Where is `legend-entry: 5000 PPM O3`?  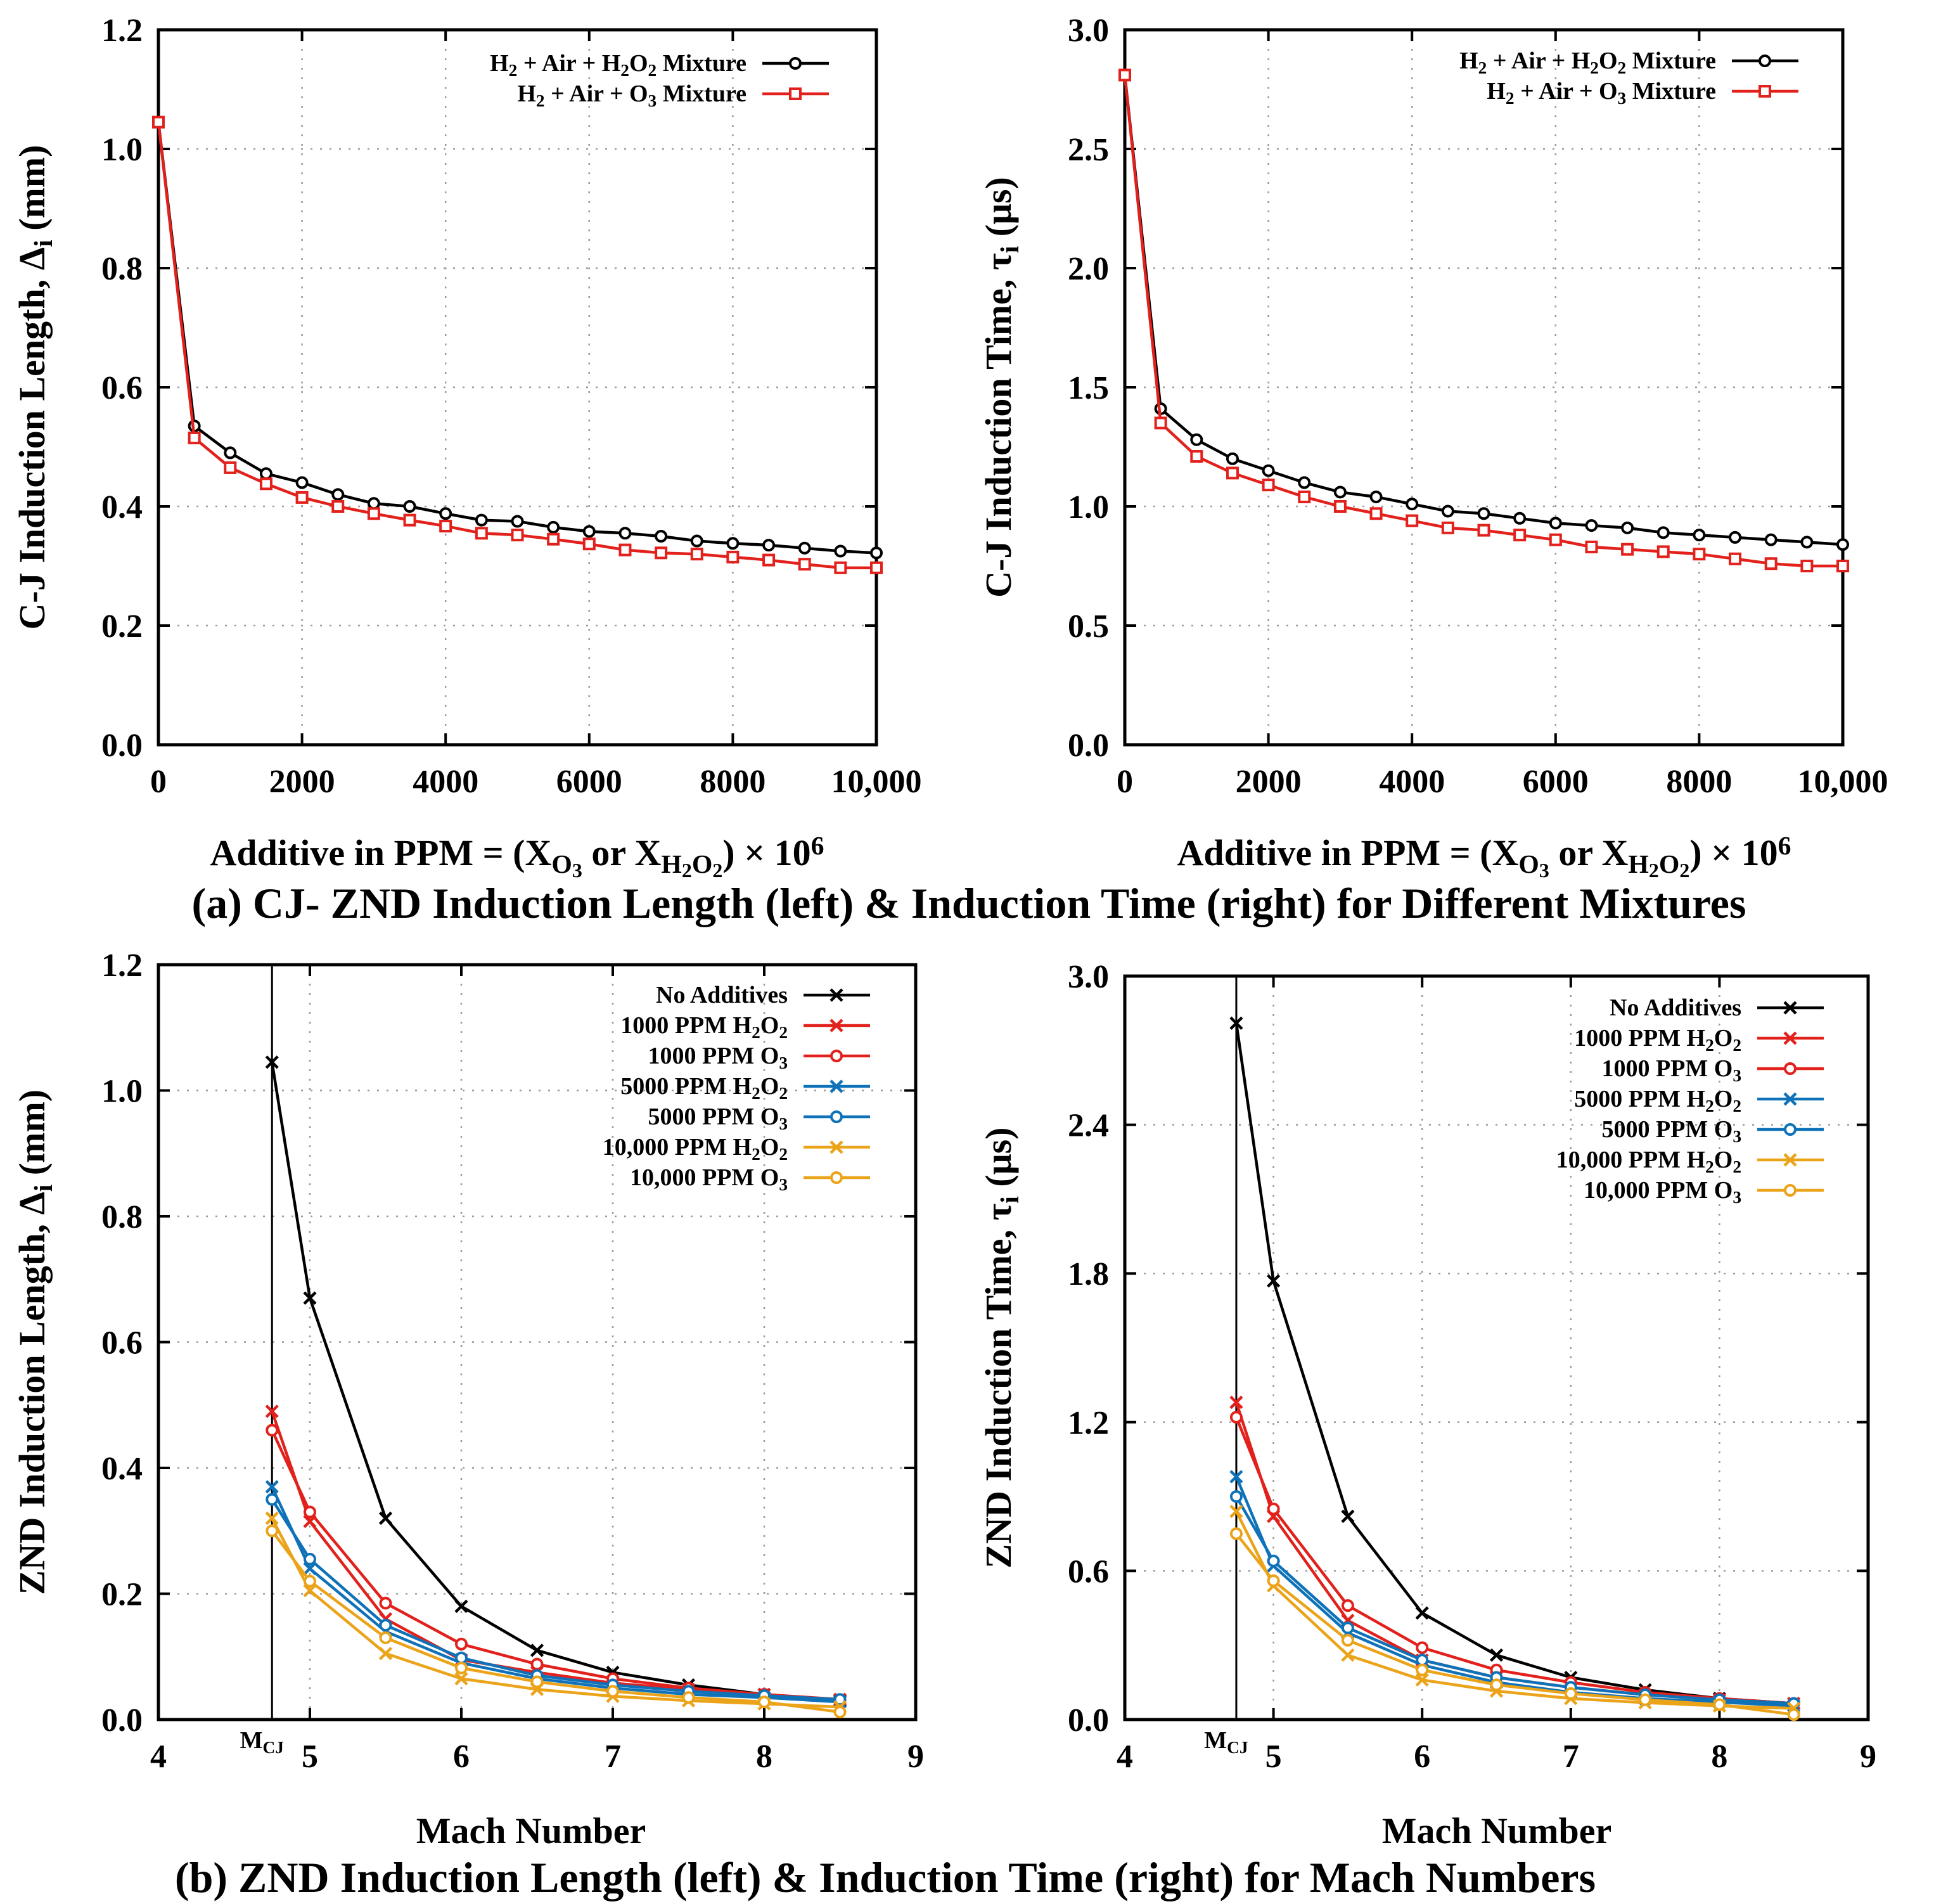
legend-entry: 5000 PPM O3 is located at coordinates (759, 1118).